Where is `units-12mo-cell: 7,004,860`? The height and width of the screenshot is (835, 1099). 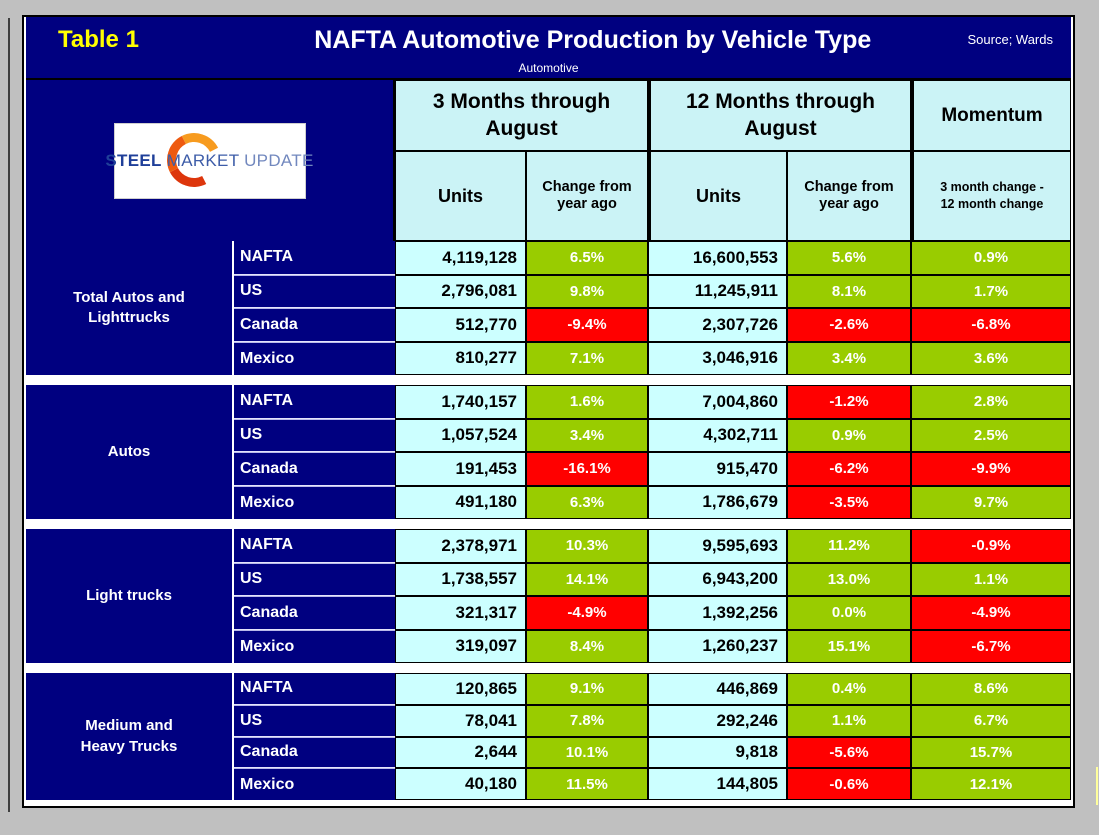 units-12mo-cell: 7,004,860 is located at coordinates (717, 402).